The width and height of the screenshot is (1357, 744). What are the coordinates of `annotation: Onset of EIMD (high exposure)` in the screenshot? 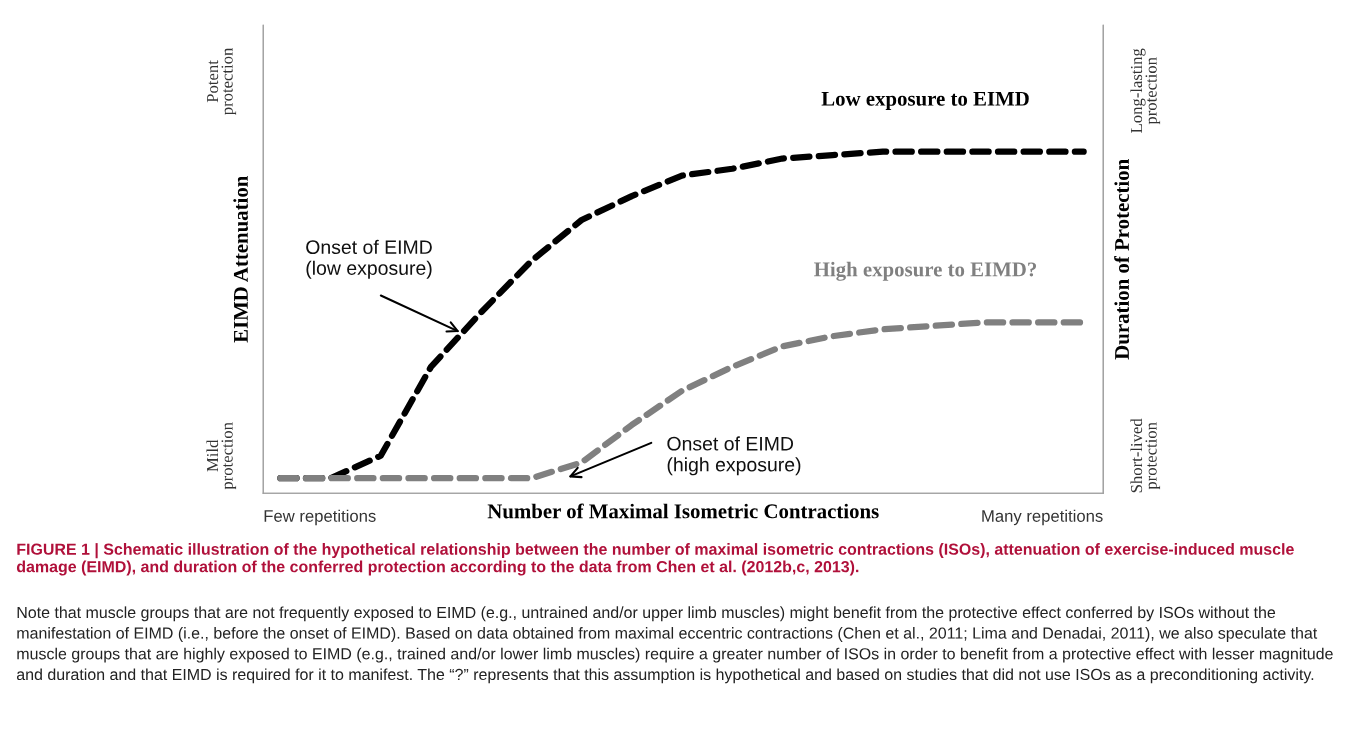 It's located at (734, 456).